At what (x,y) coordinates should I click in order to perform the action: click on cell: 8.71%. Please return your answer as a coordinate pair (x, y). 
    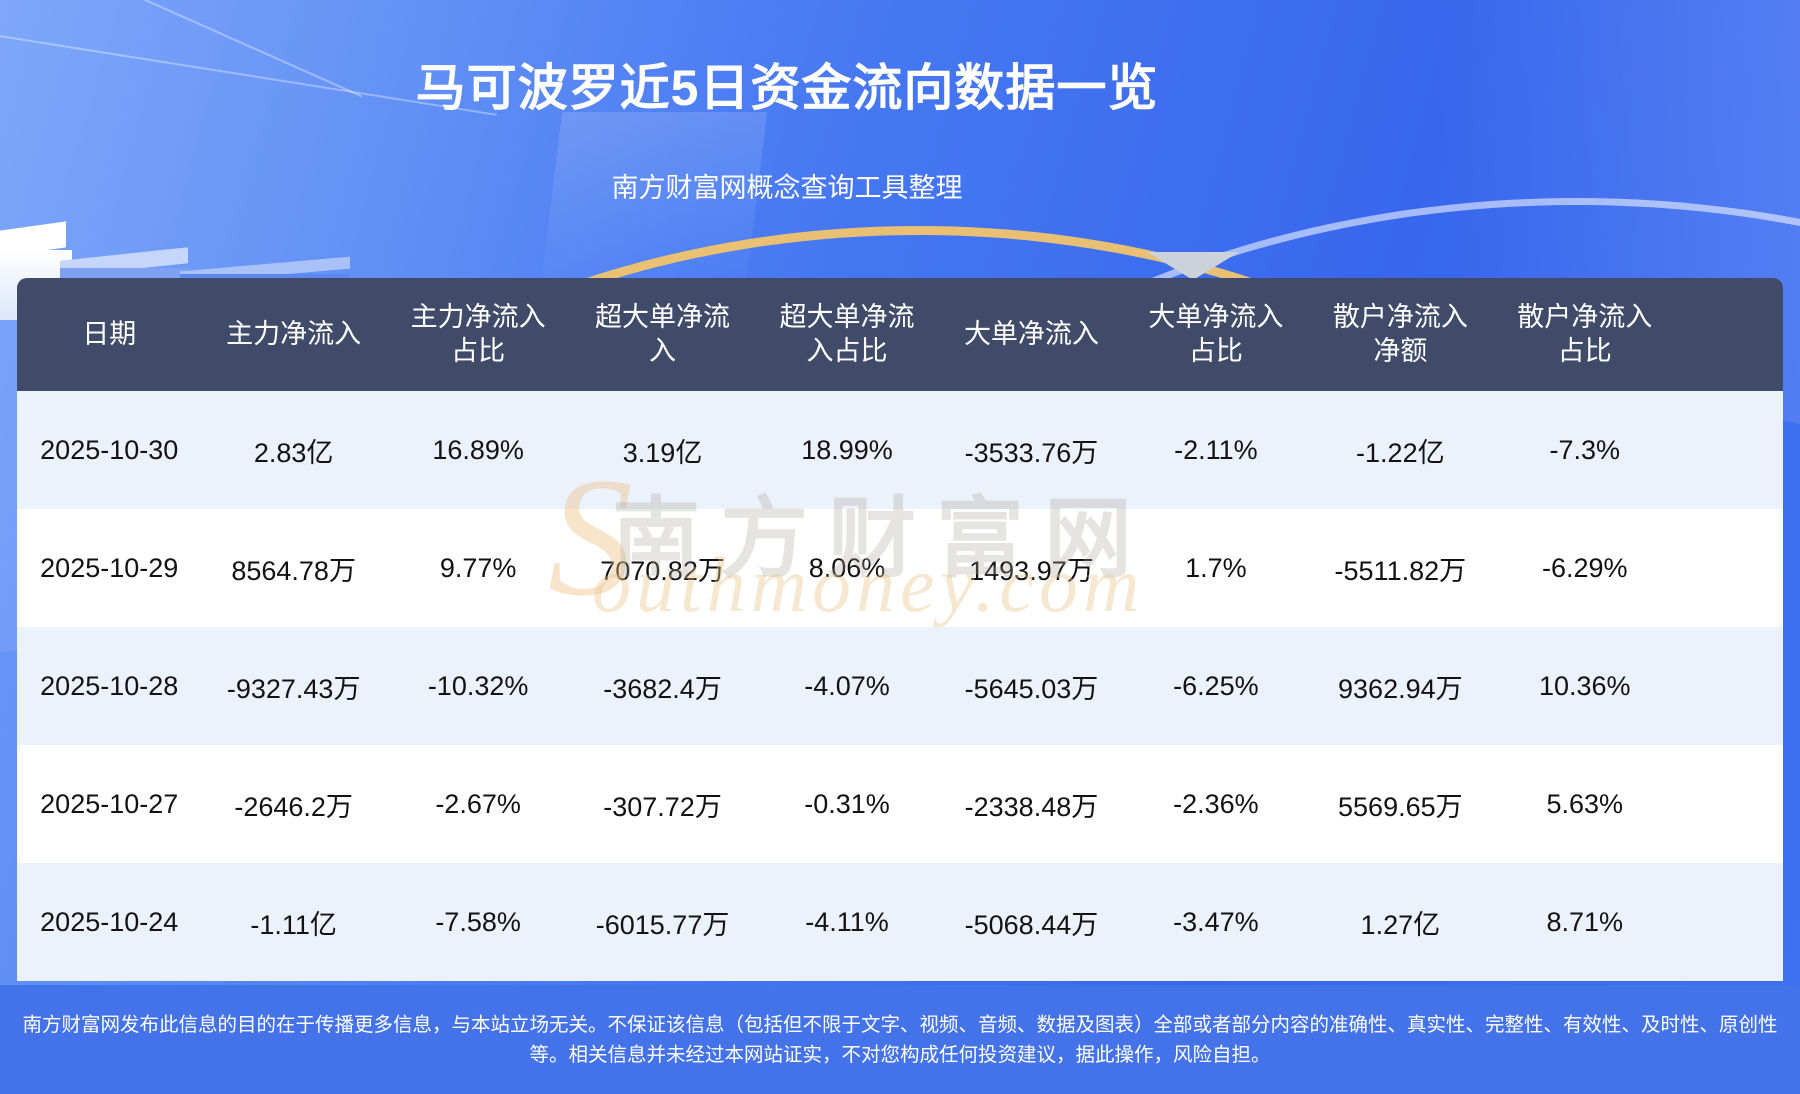
    Looking at the image, I should click on (1585, 921).